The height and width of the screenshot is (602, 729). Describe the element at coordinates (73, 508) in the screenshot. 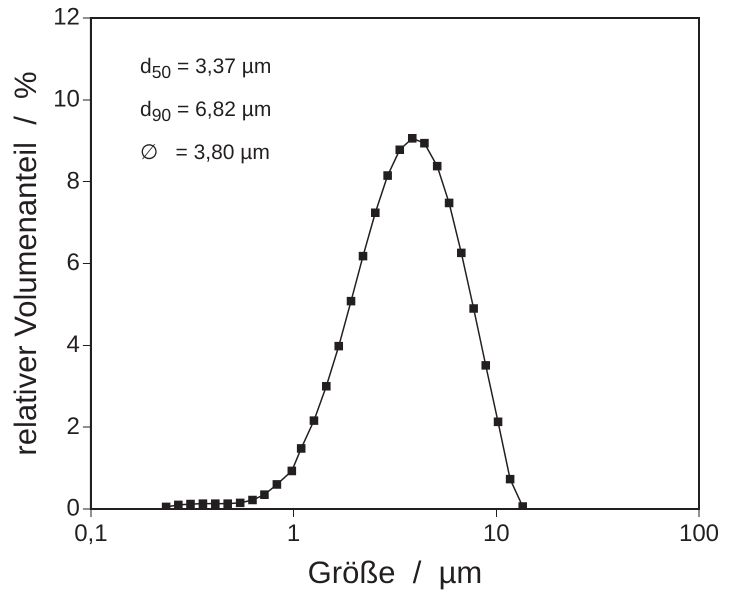

I see `y-tick-label: 0` at that location.